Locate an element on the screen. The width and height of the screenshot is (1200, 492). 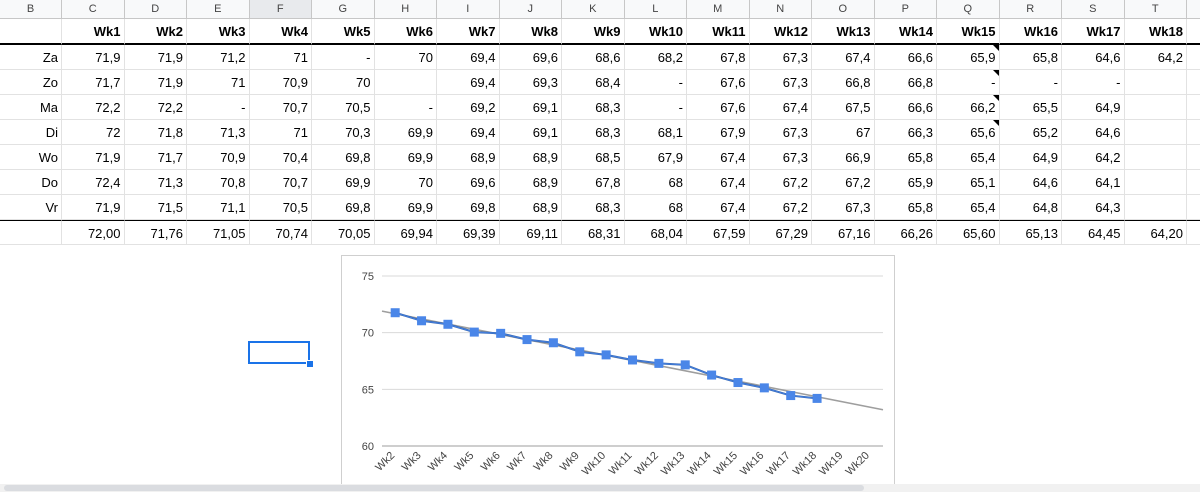
column-header: K is located at coordinates (593, 9).